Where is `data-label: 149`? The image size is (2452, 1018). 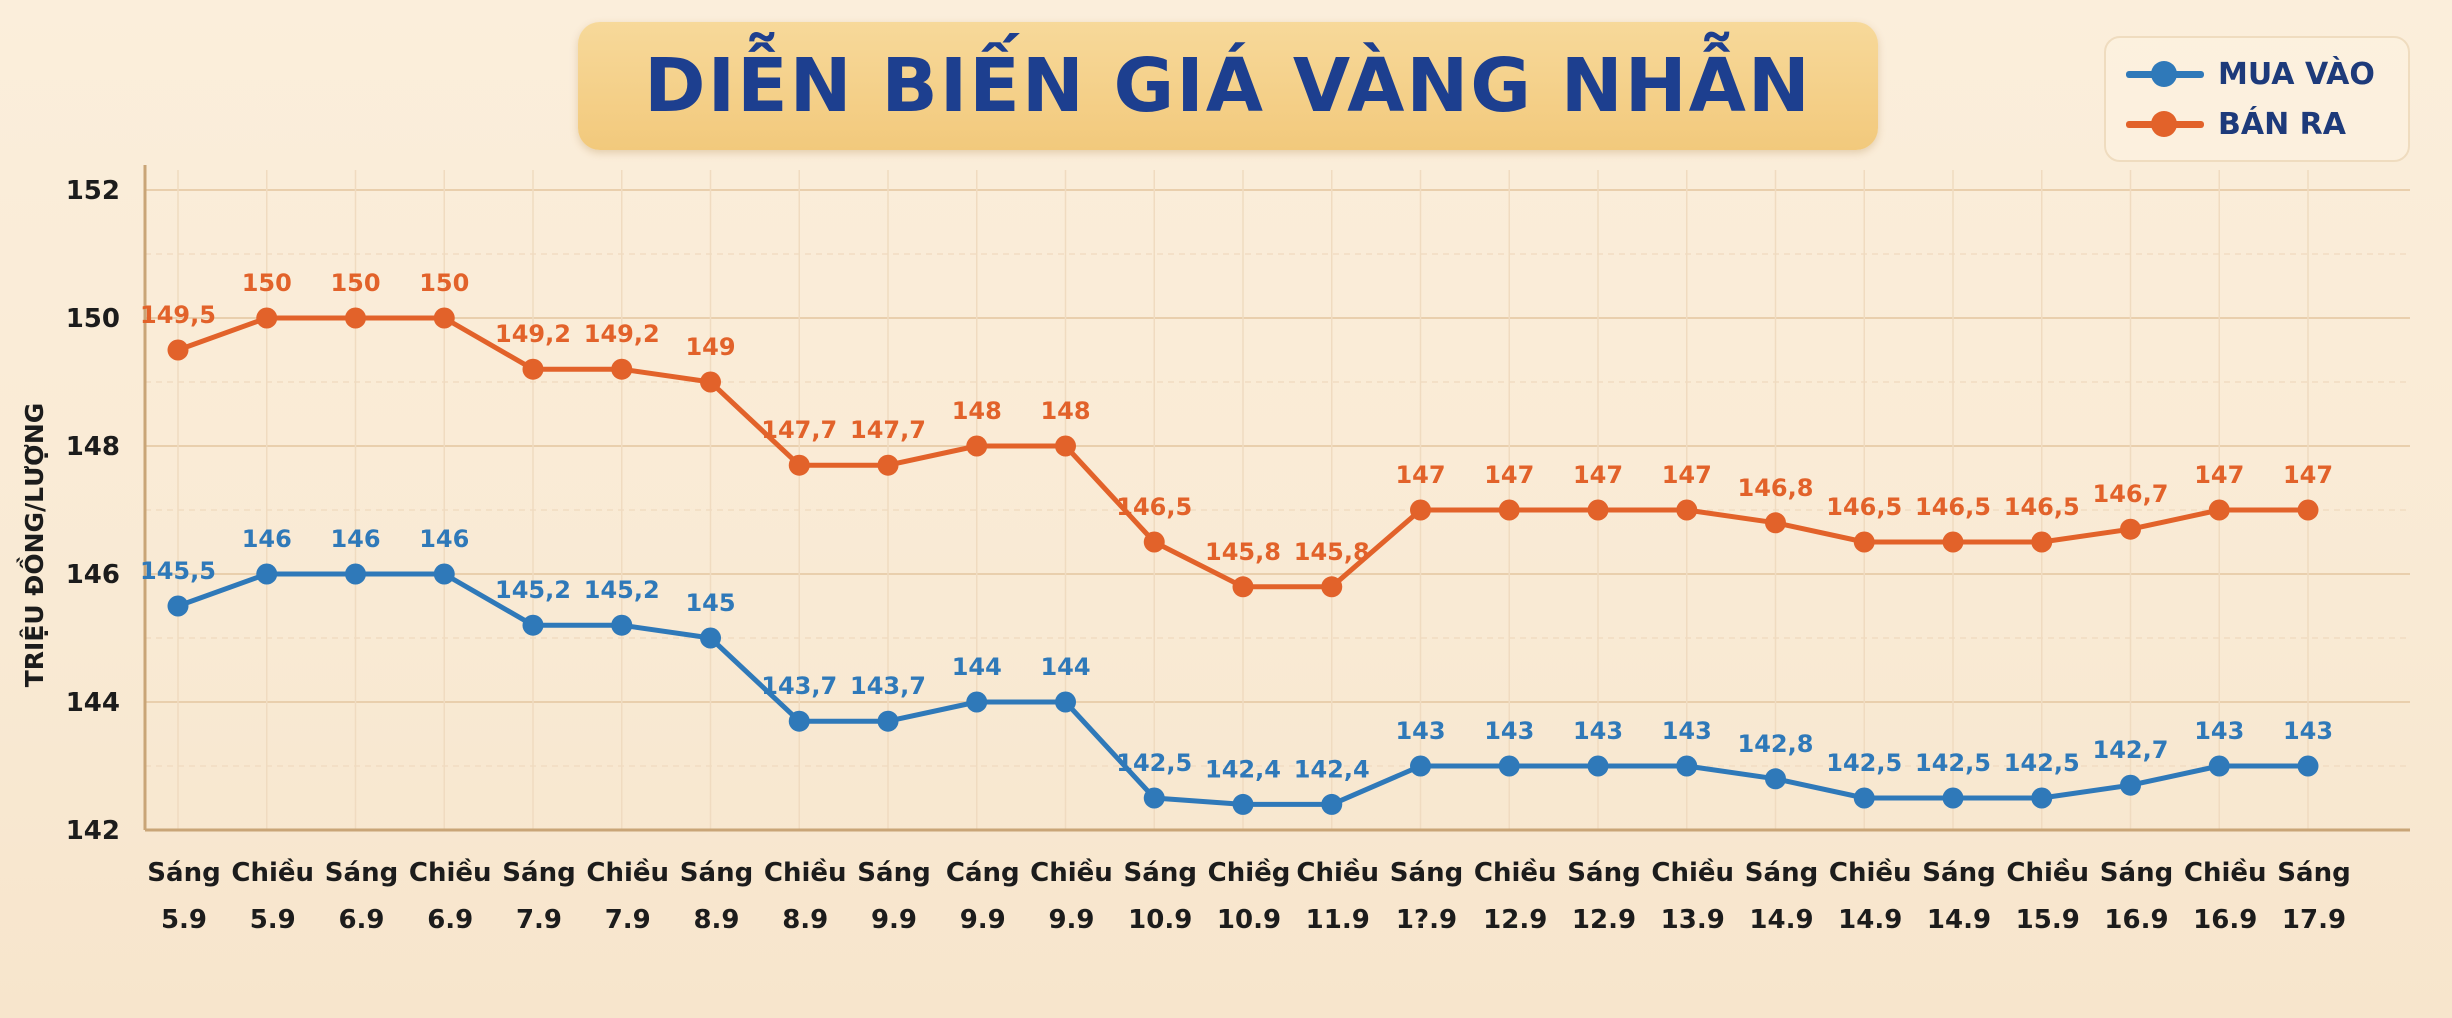 data-label: 149 is located at coordinates (710, 347).